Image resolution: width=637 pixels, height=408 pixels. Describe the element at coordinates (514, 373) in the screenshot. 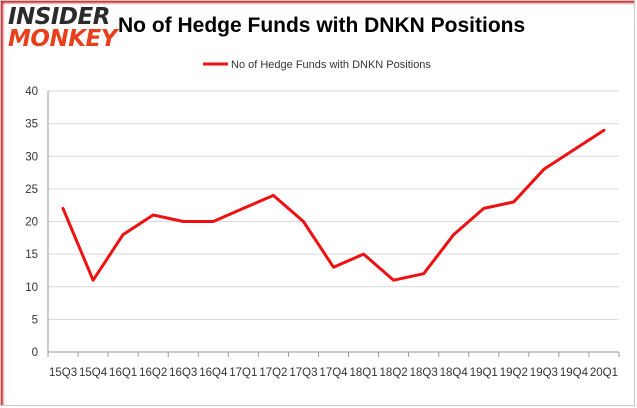

I see `x-tick-label: 19Q2` at that location.